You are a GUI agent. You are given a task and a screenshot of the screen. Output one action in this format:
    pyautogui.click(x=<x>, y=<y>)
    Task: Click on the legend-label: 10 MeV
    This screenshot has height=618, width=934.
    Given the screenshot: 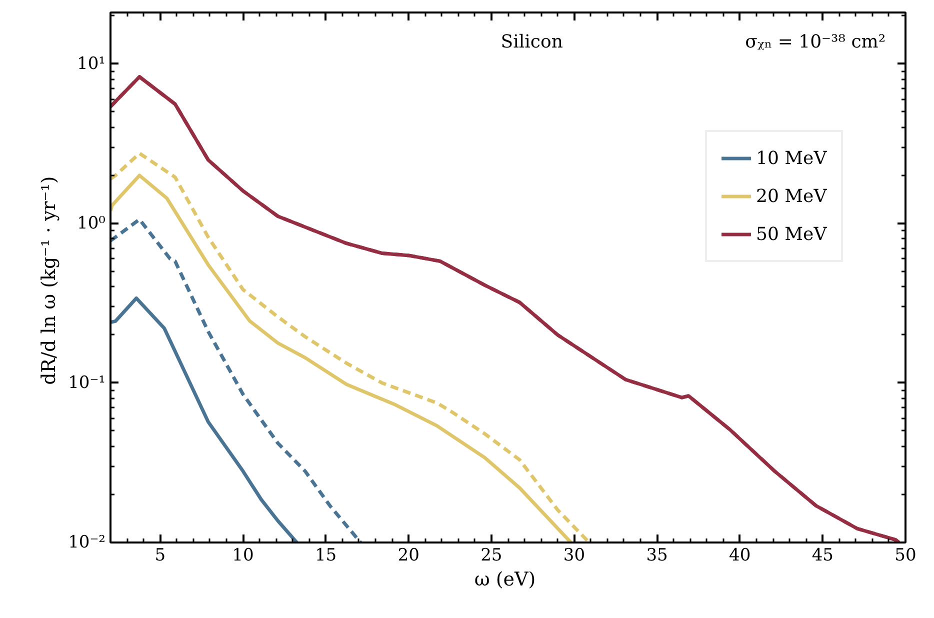 What is the action you would take?
    pyautogui.click(x=791, y=158)
    